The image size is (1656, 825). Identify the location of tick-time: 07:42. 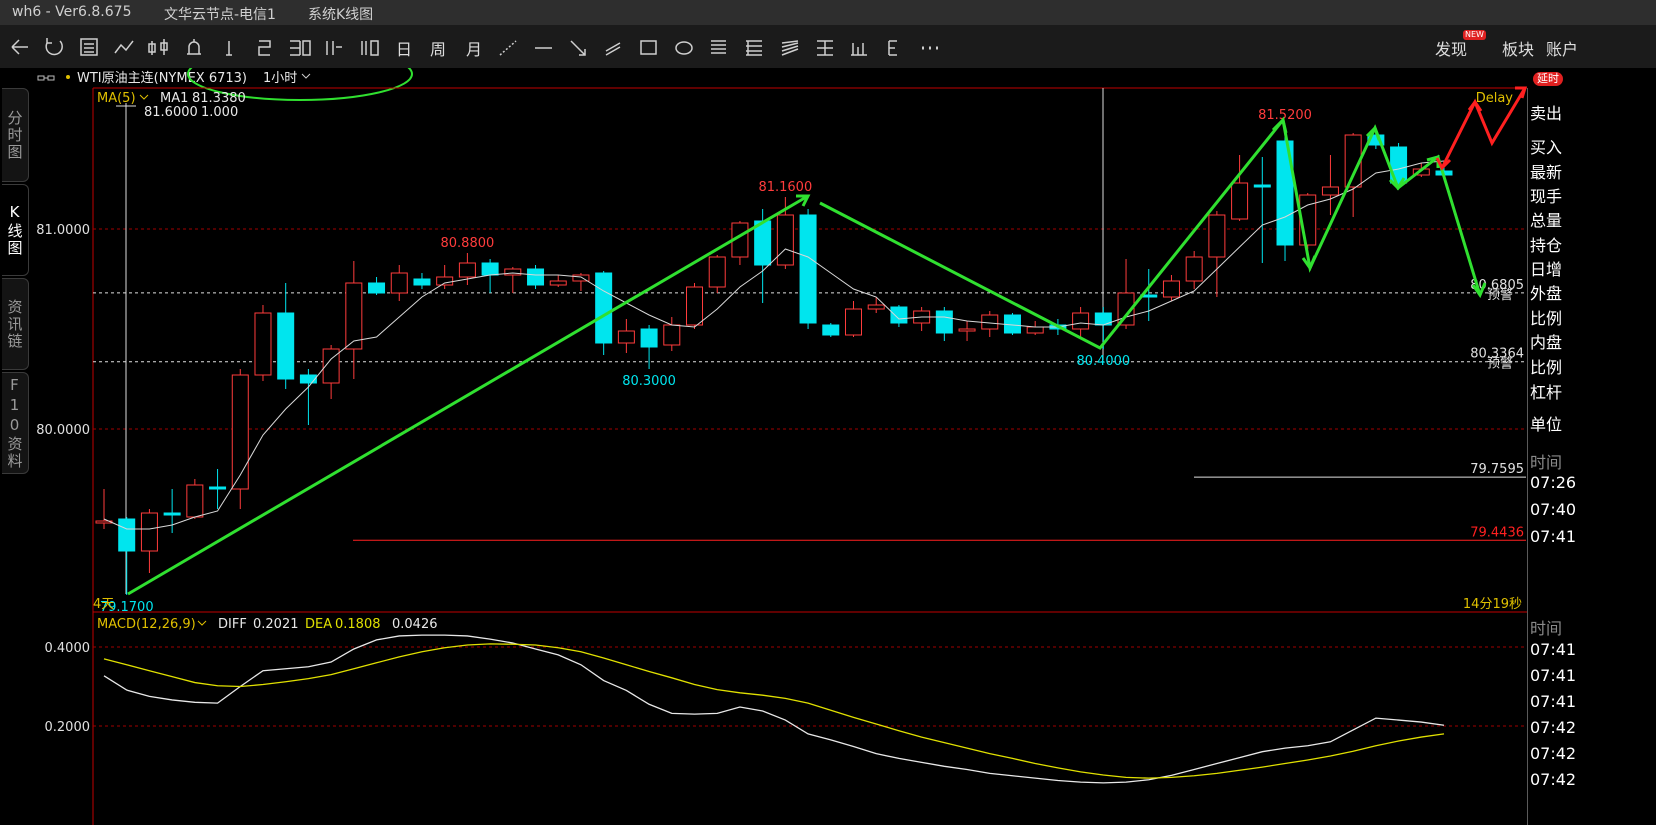
(1553, 753).